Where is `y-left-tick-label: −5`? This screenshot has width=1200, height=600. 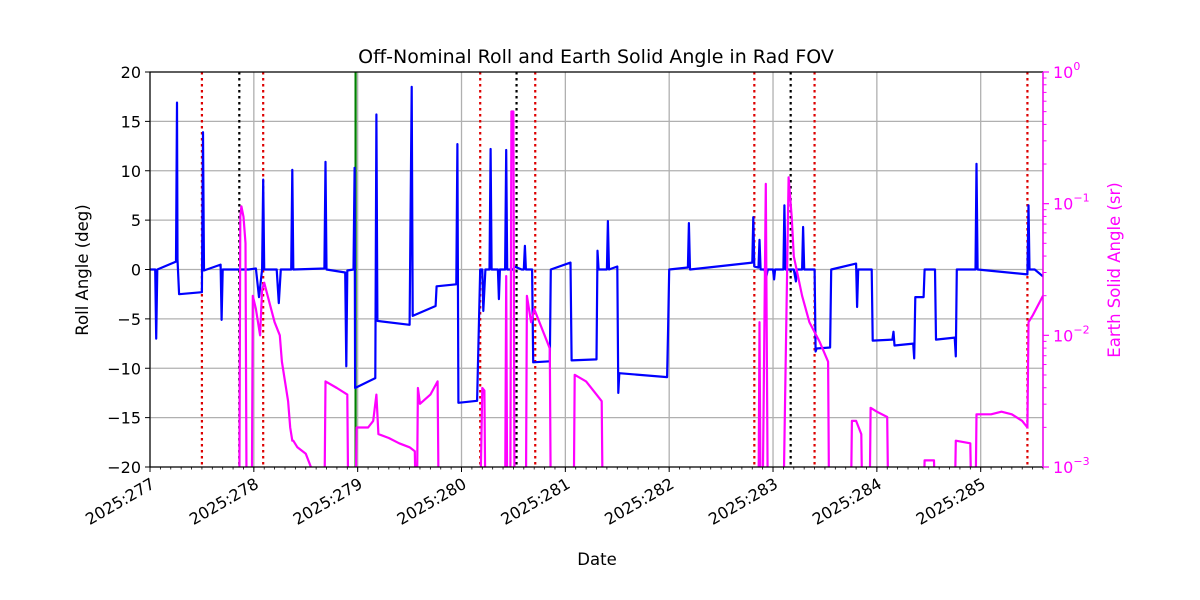
y-left-tick-label: −5 is located at coordinates (129, 319).